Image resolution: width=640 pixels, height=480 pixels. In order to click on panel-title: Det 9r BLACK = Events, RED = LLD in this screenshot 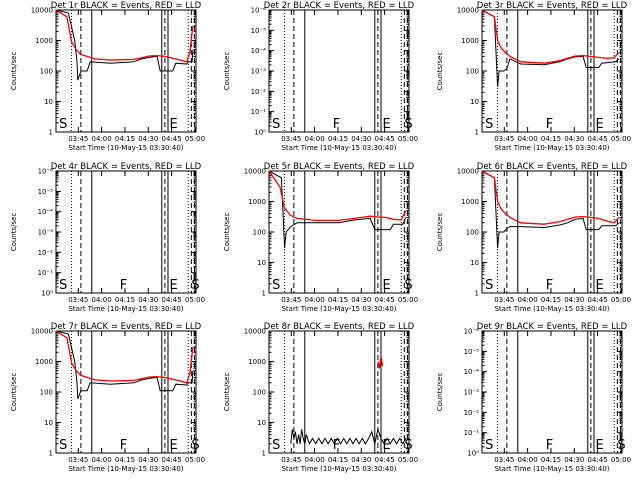, I will do `click(552, 327)`.